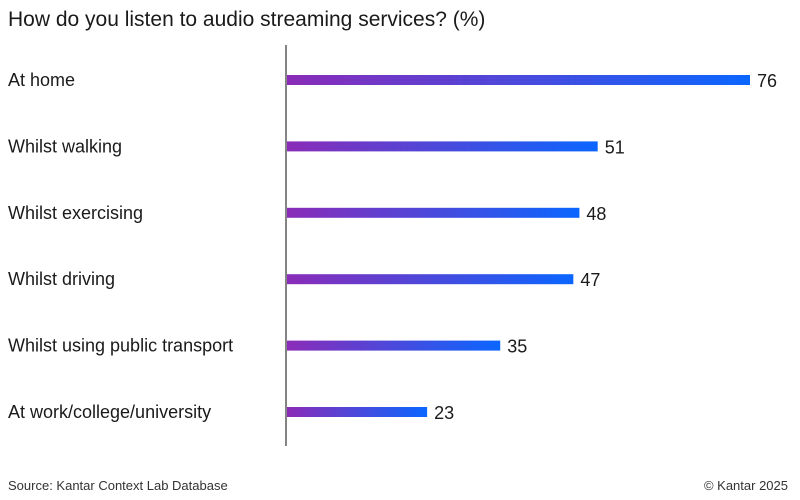 The width and height of the screenshot is (800, 500). Describe the element at coordinates (517, 347) in the screenshot. I see `value-label: 35` at that location.